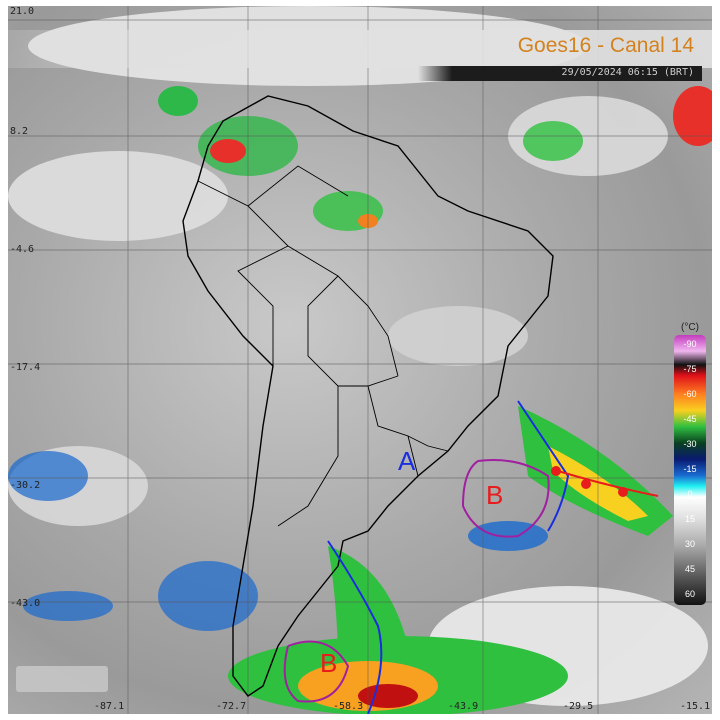  Describe the element at coordinates (695, 706) in the screenshot. I see `lon-label: -15.1` at that location.